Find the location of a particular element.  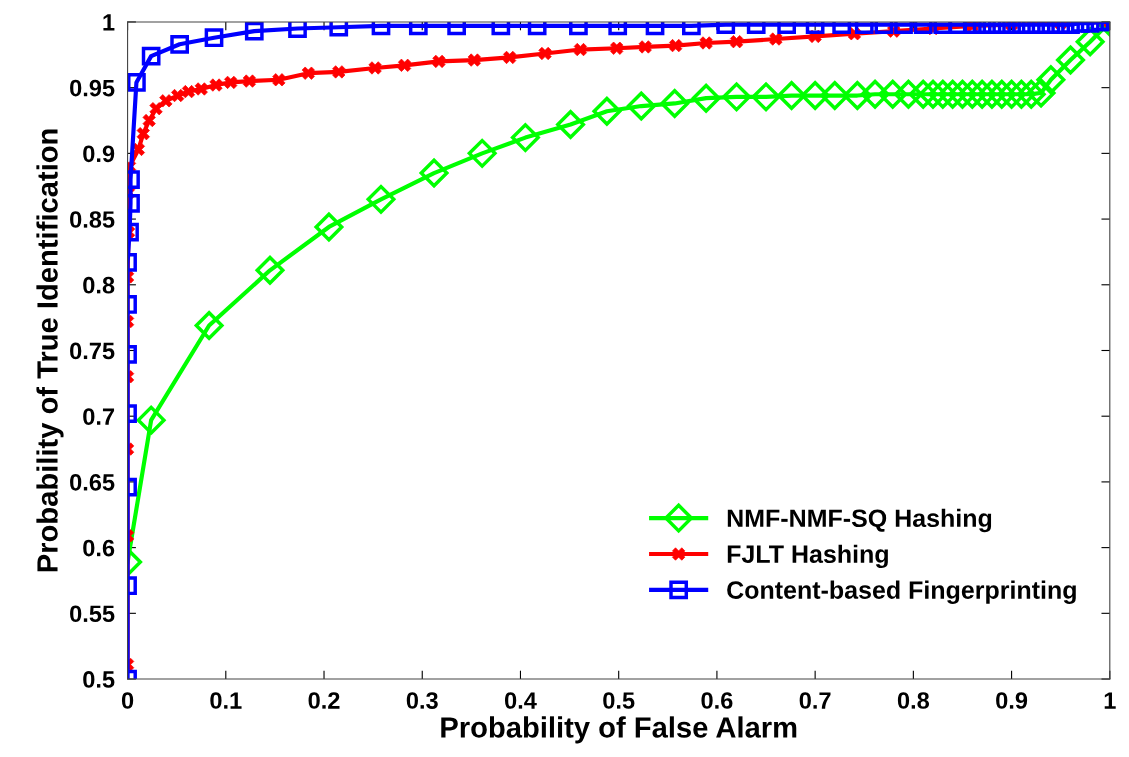

y-tick-label: 0.75 is located at coordinates (92, 351).